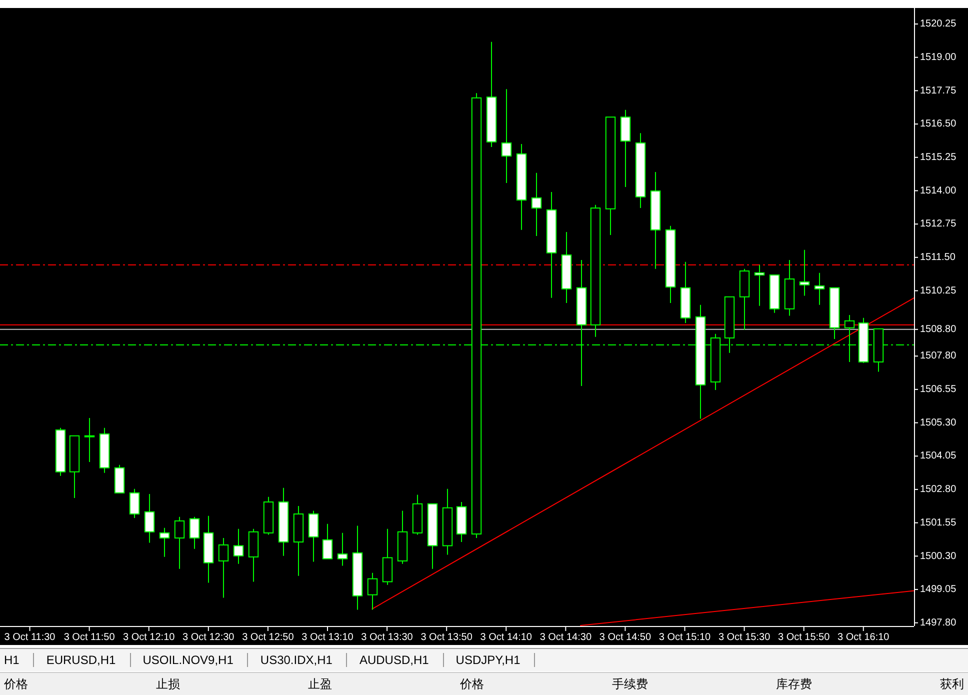 The height and width of the screenshot is (695, 968). What do you see at coordinates (938, 124) in the screenshot?
I see `y-tick-label: 1516.50` at bounding box center [938, 124].